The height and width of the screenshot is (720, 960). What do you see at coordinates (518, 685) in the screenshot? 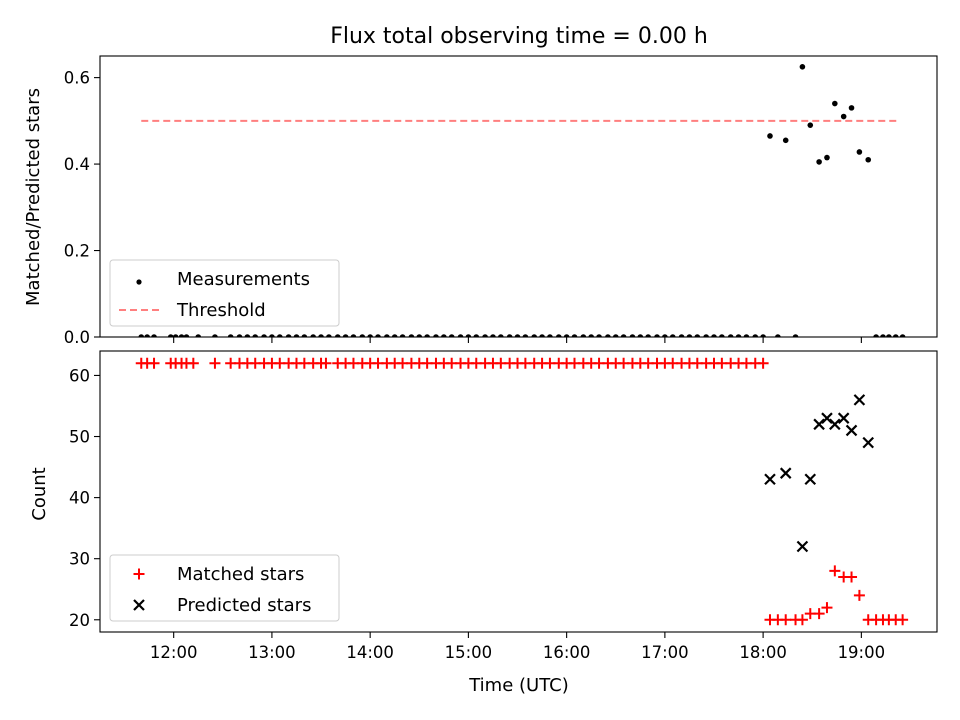
I see `x-axis-label: Time (UTC)` at bounding box center [518, 685].